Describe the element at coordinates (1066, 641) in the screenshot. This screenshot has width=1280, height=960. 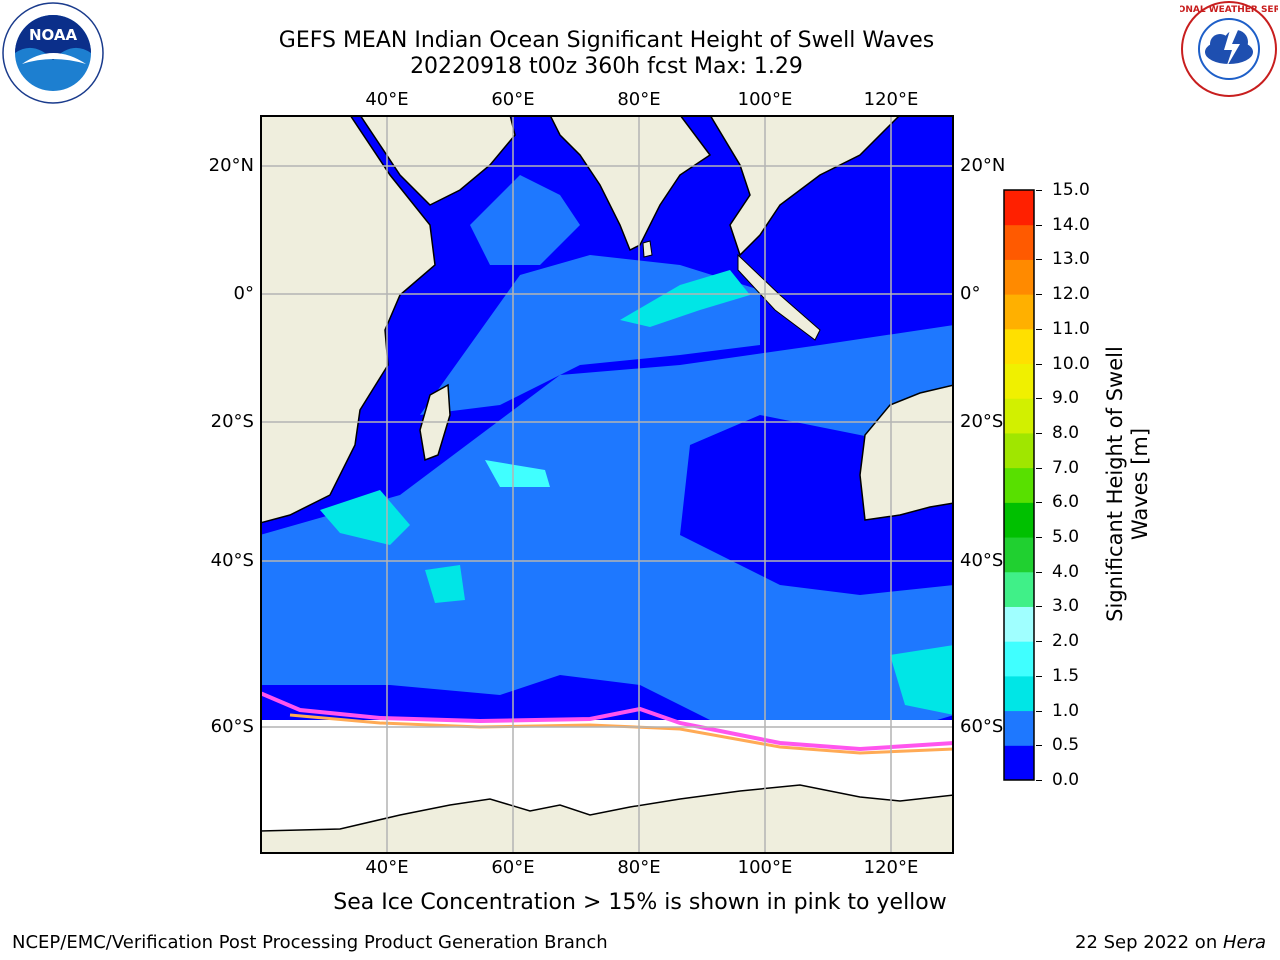
I see `colorbar-tick-label: 2.0` at that location.